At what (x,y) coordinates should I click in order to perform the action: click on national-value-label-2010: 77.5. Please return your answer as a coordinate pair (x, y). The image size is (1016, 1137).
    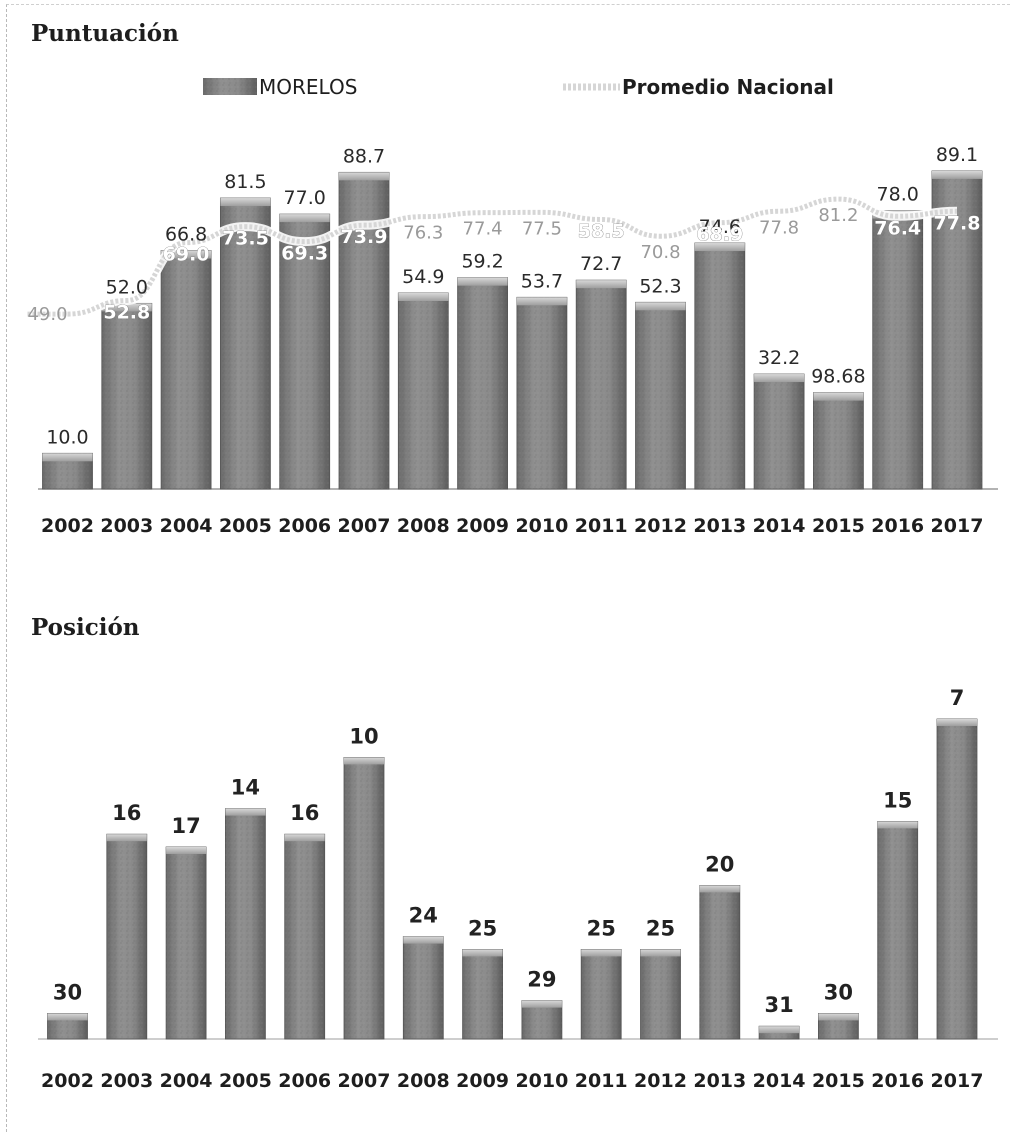
    Looking at the image, I should click on (542, 228).